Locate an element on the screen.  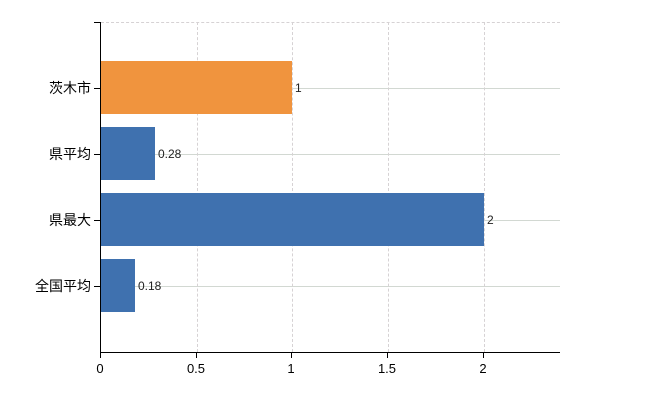
plot-top-border is located at coordinates (330, 22).